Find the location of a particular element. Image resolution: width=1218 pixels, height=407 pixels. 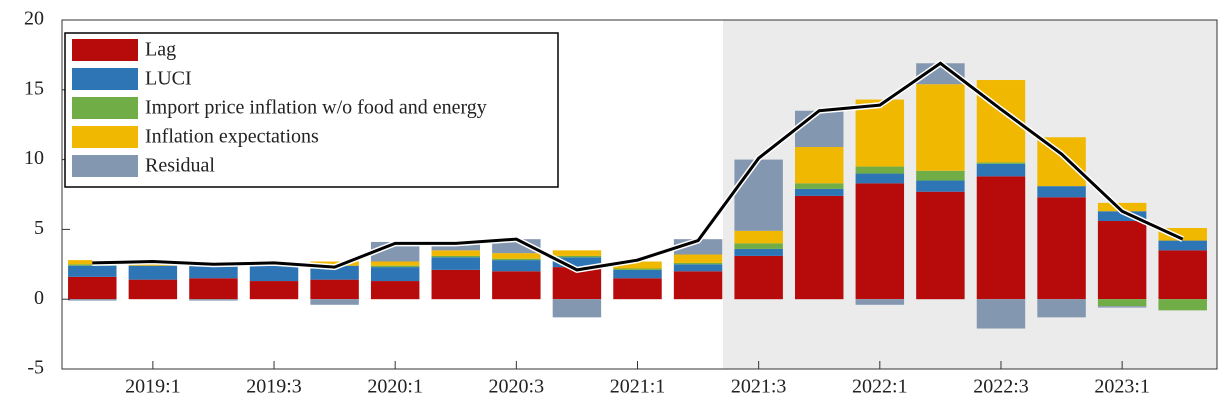

x-tick-label: 2019:3 is located at coordinates (274, 387).